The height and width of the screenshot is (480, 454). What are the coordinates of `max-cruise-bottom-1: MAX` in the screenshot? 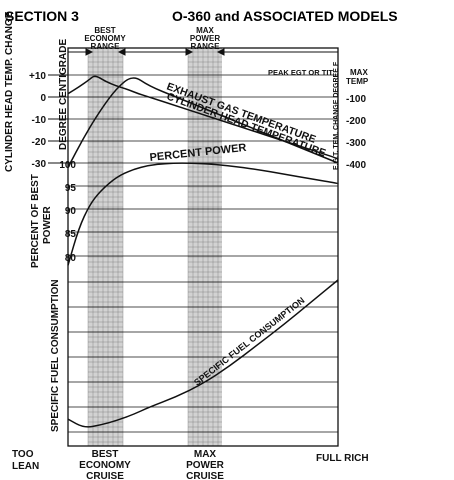 It's located at (205, 454).